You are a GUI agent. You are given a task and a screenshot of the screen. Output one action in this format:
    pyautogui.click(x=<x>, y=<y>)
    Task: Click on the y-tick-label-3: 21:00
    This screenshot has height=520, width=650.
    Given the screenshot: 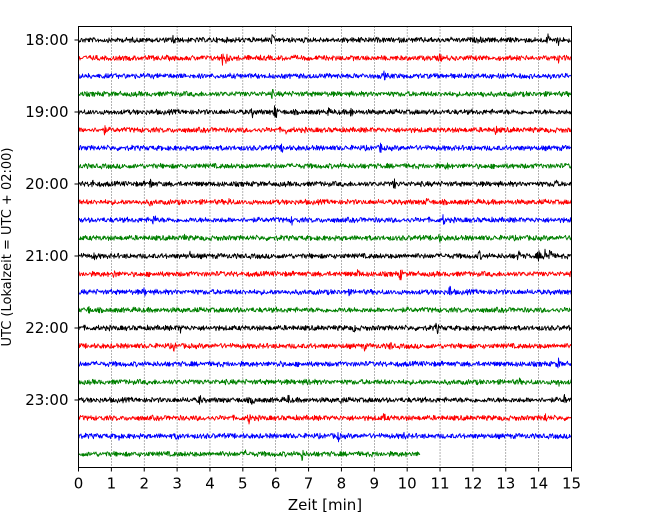 What is the action you would take?
    pyautogui.click(x=46, y=256)
    